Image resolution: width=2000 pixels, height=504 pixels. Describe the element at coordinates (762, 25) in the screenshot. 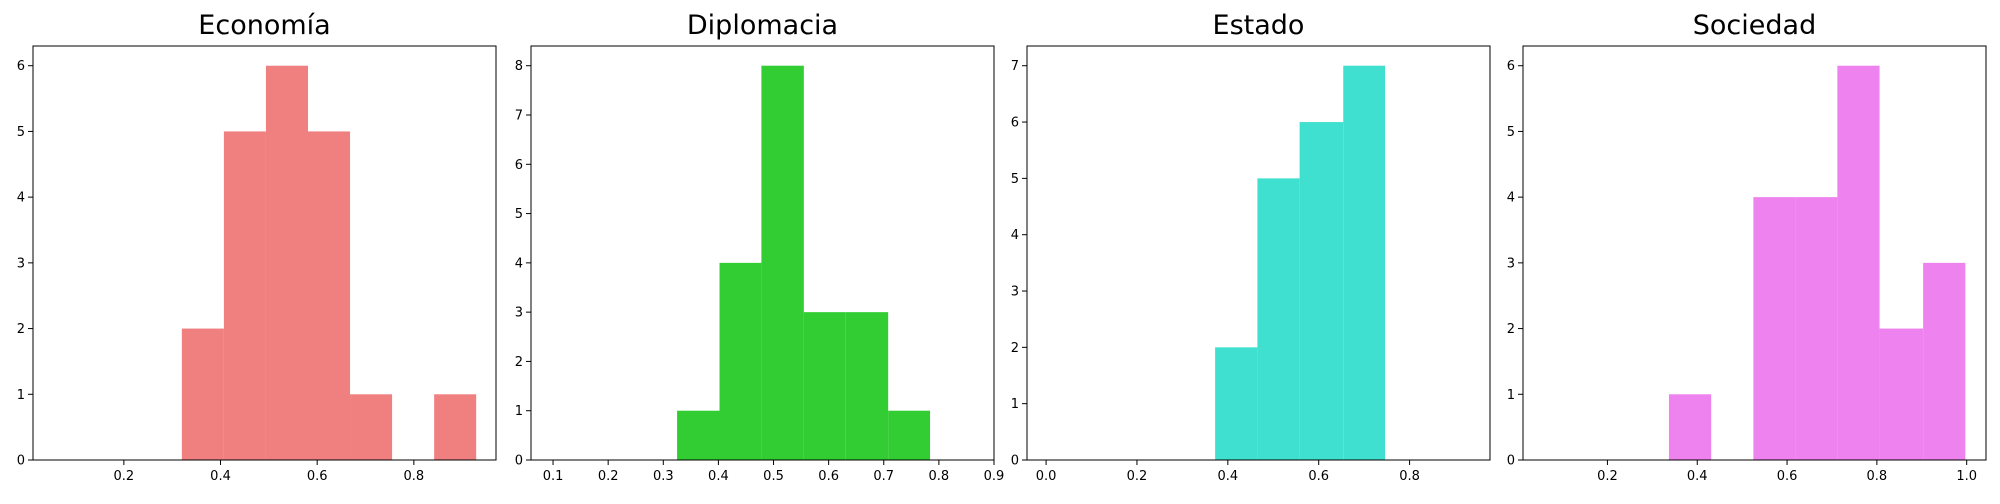

I see `panel-title: Diplomacia` at that location.